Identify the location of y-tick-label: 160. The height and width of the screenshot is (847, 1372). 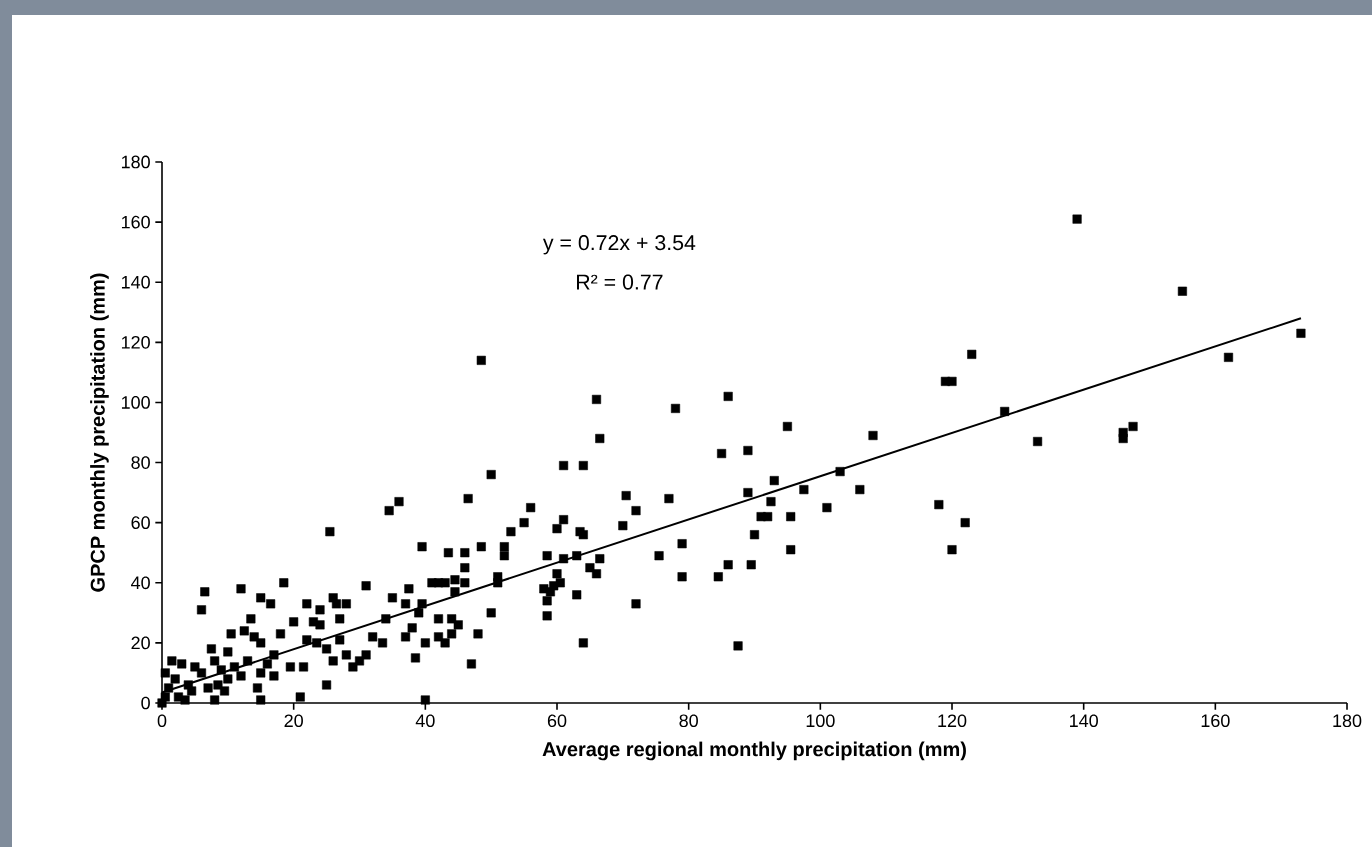
(135, 222).